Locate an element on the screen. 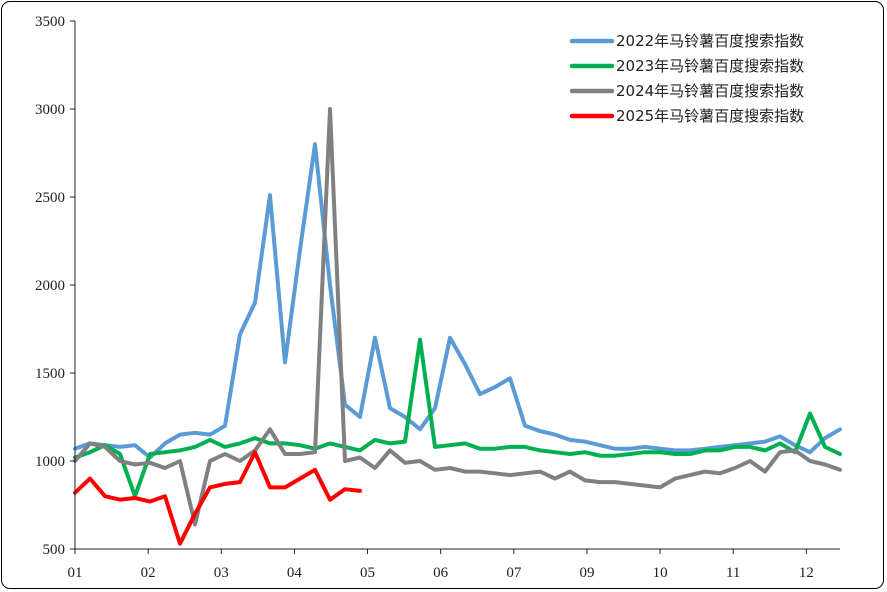 The height and width of the screenshot is (592, 887). x-tick-label: 05 is located at coordinates (367, 573).